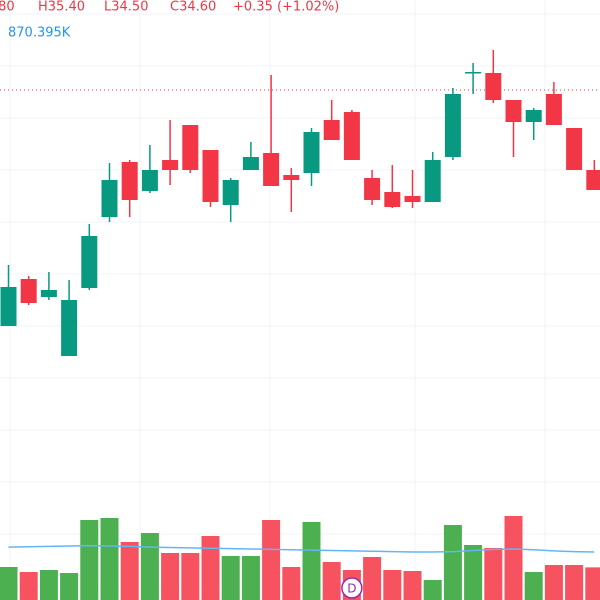 The height and width of the screenshot is (600, 600). Describe the element at coordinates (193, 7) in the screenshot. I see `ohlc-value: C34.60` at that location.